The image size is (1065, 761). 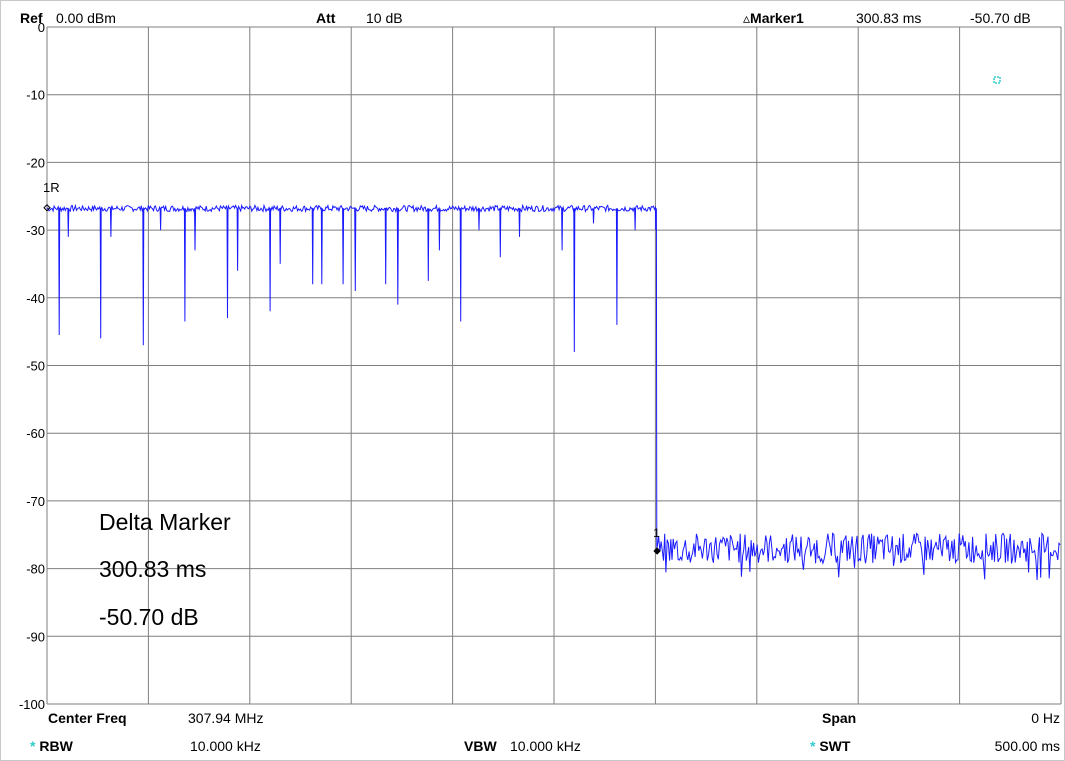 I want to click on swt-label: SWT, so click(x=835, y=746).